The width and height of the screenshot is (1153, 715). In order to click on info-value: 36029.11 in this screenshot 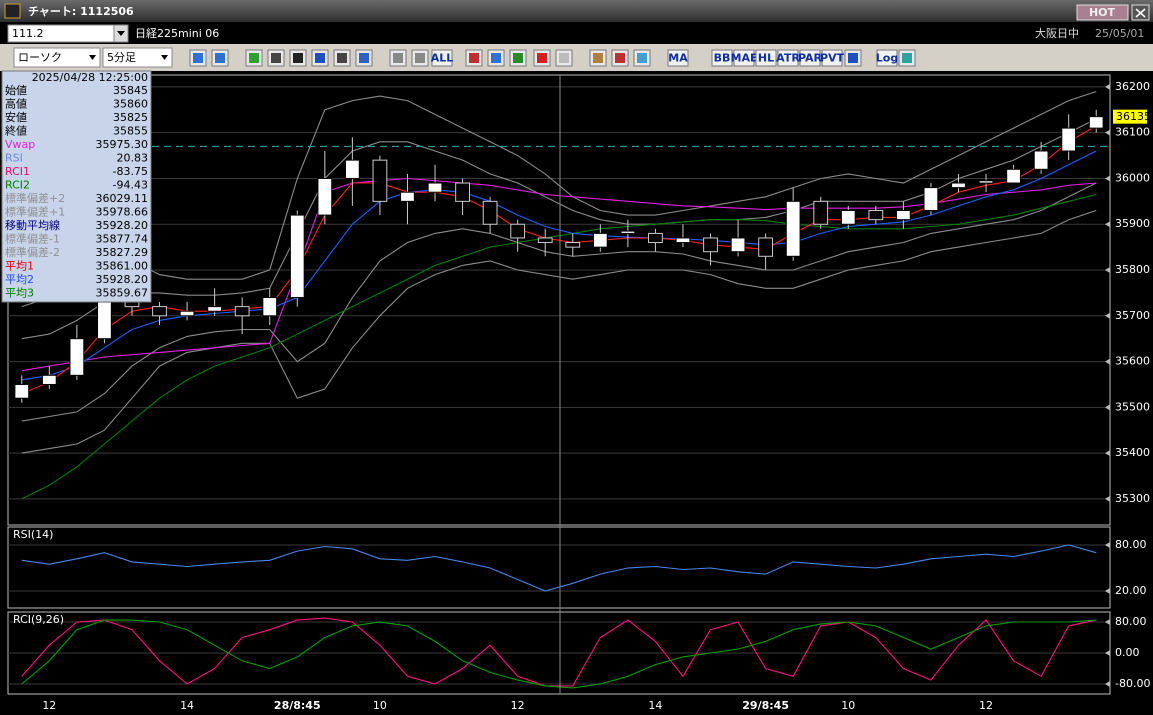, I will do `click(122, 198)`.